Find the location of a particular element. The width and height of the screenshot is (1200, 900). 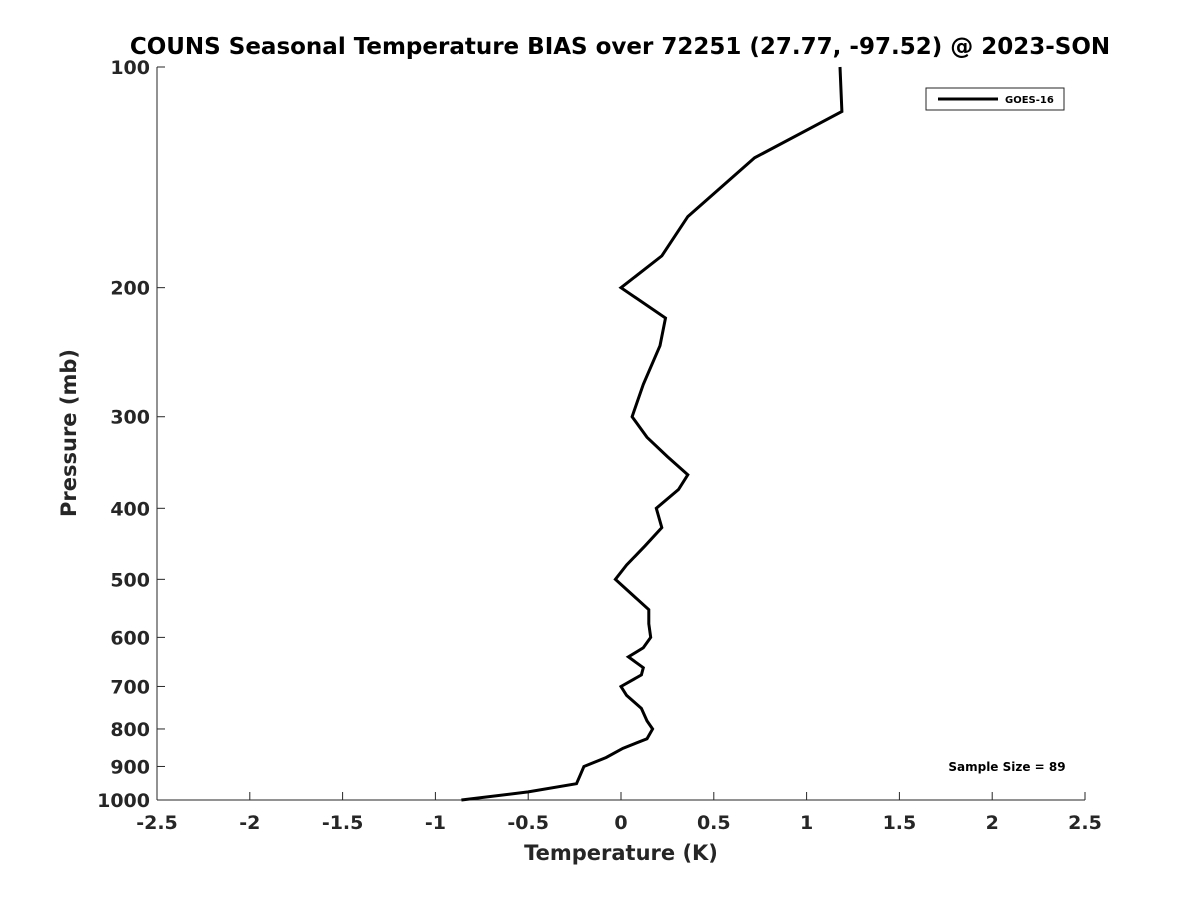

y-tick-label: 300 is located at coordinates (130, 418).